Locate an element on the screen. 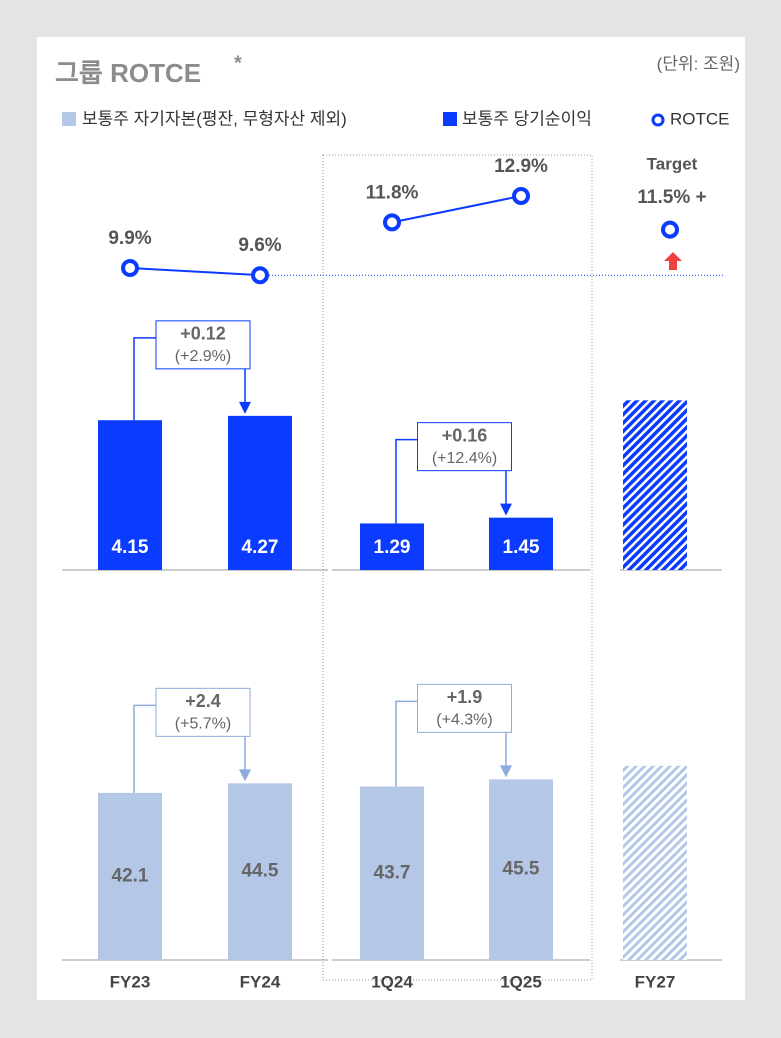  annotation-sub: (+12.4%) is located at coordinates (464, 458).